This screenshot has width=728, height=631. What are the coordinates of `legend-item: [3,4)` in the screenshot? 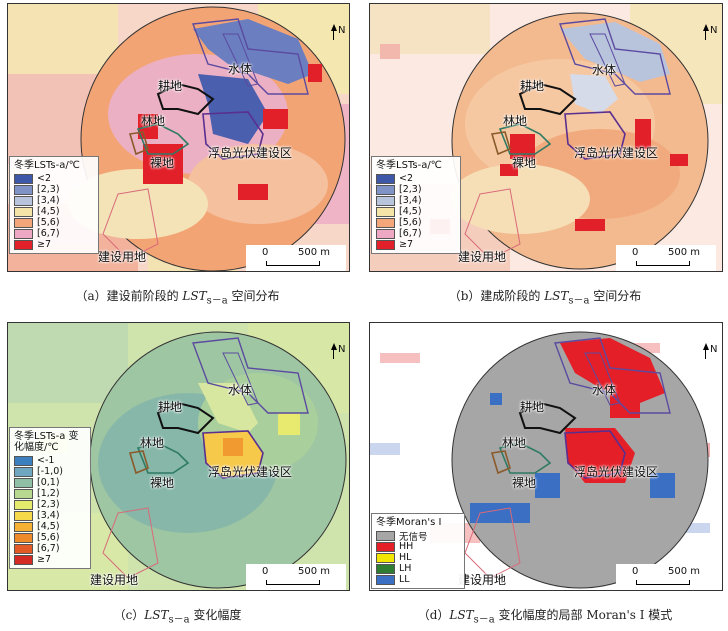 It's located at (416, 200).